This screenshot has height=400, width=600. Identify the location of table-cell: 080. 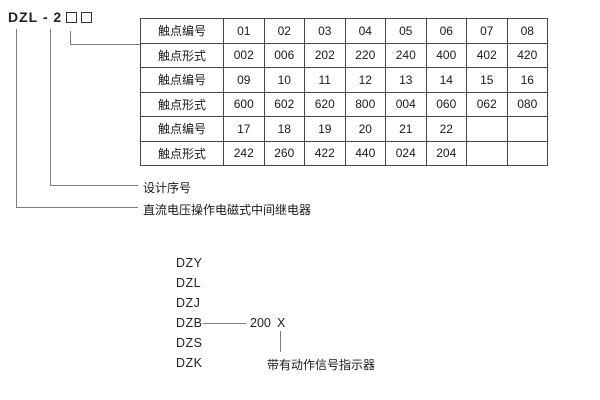
(527, 104).